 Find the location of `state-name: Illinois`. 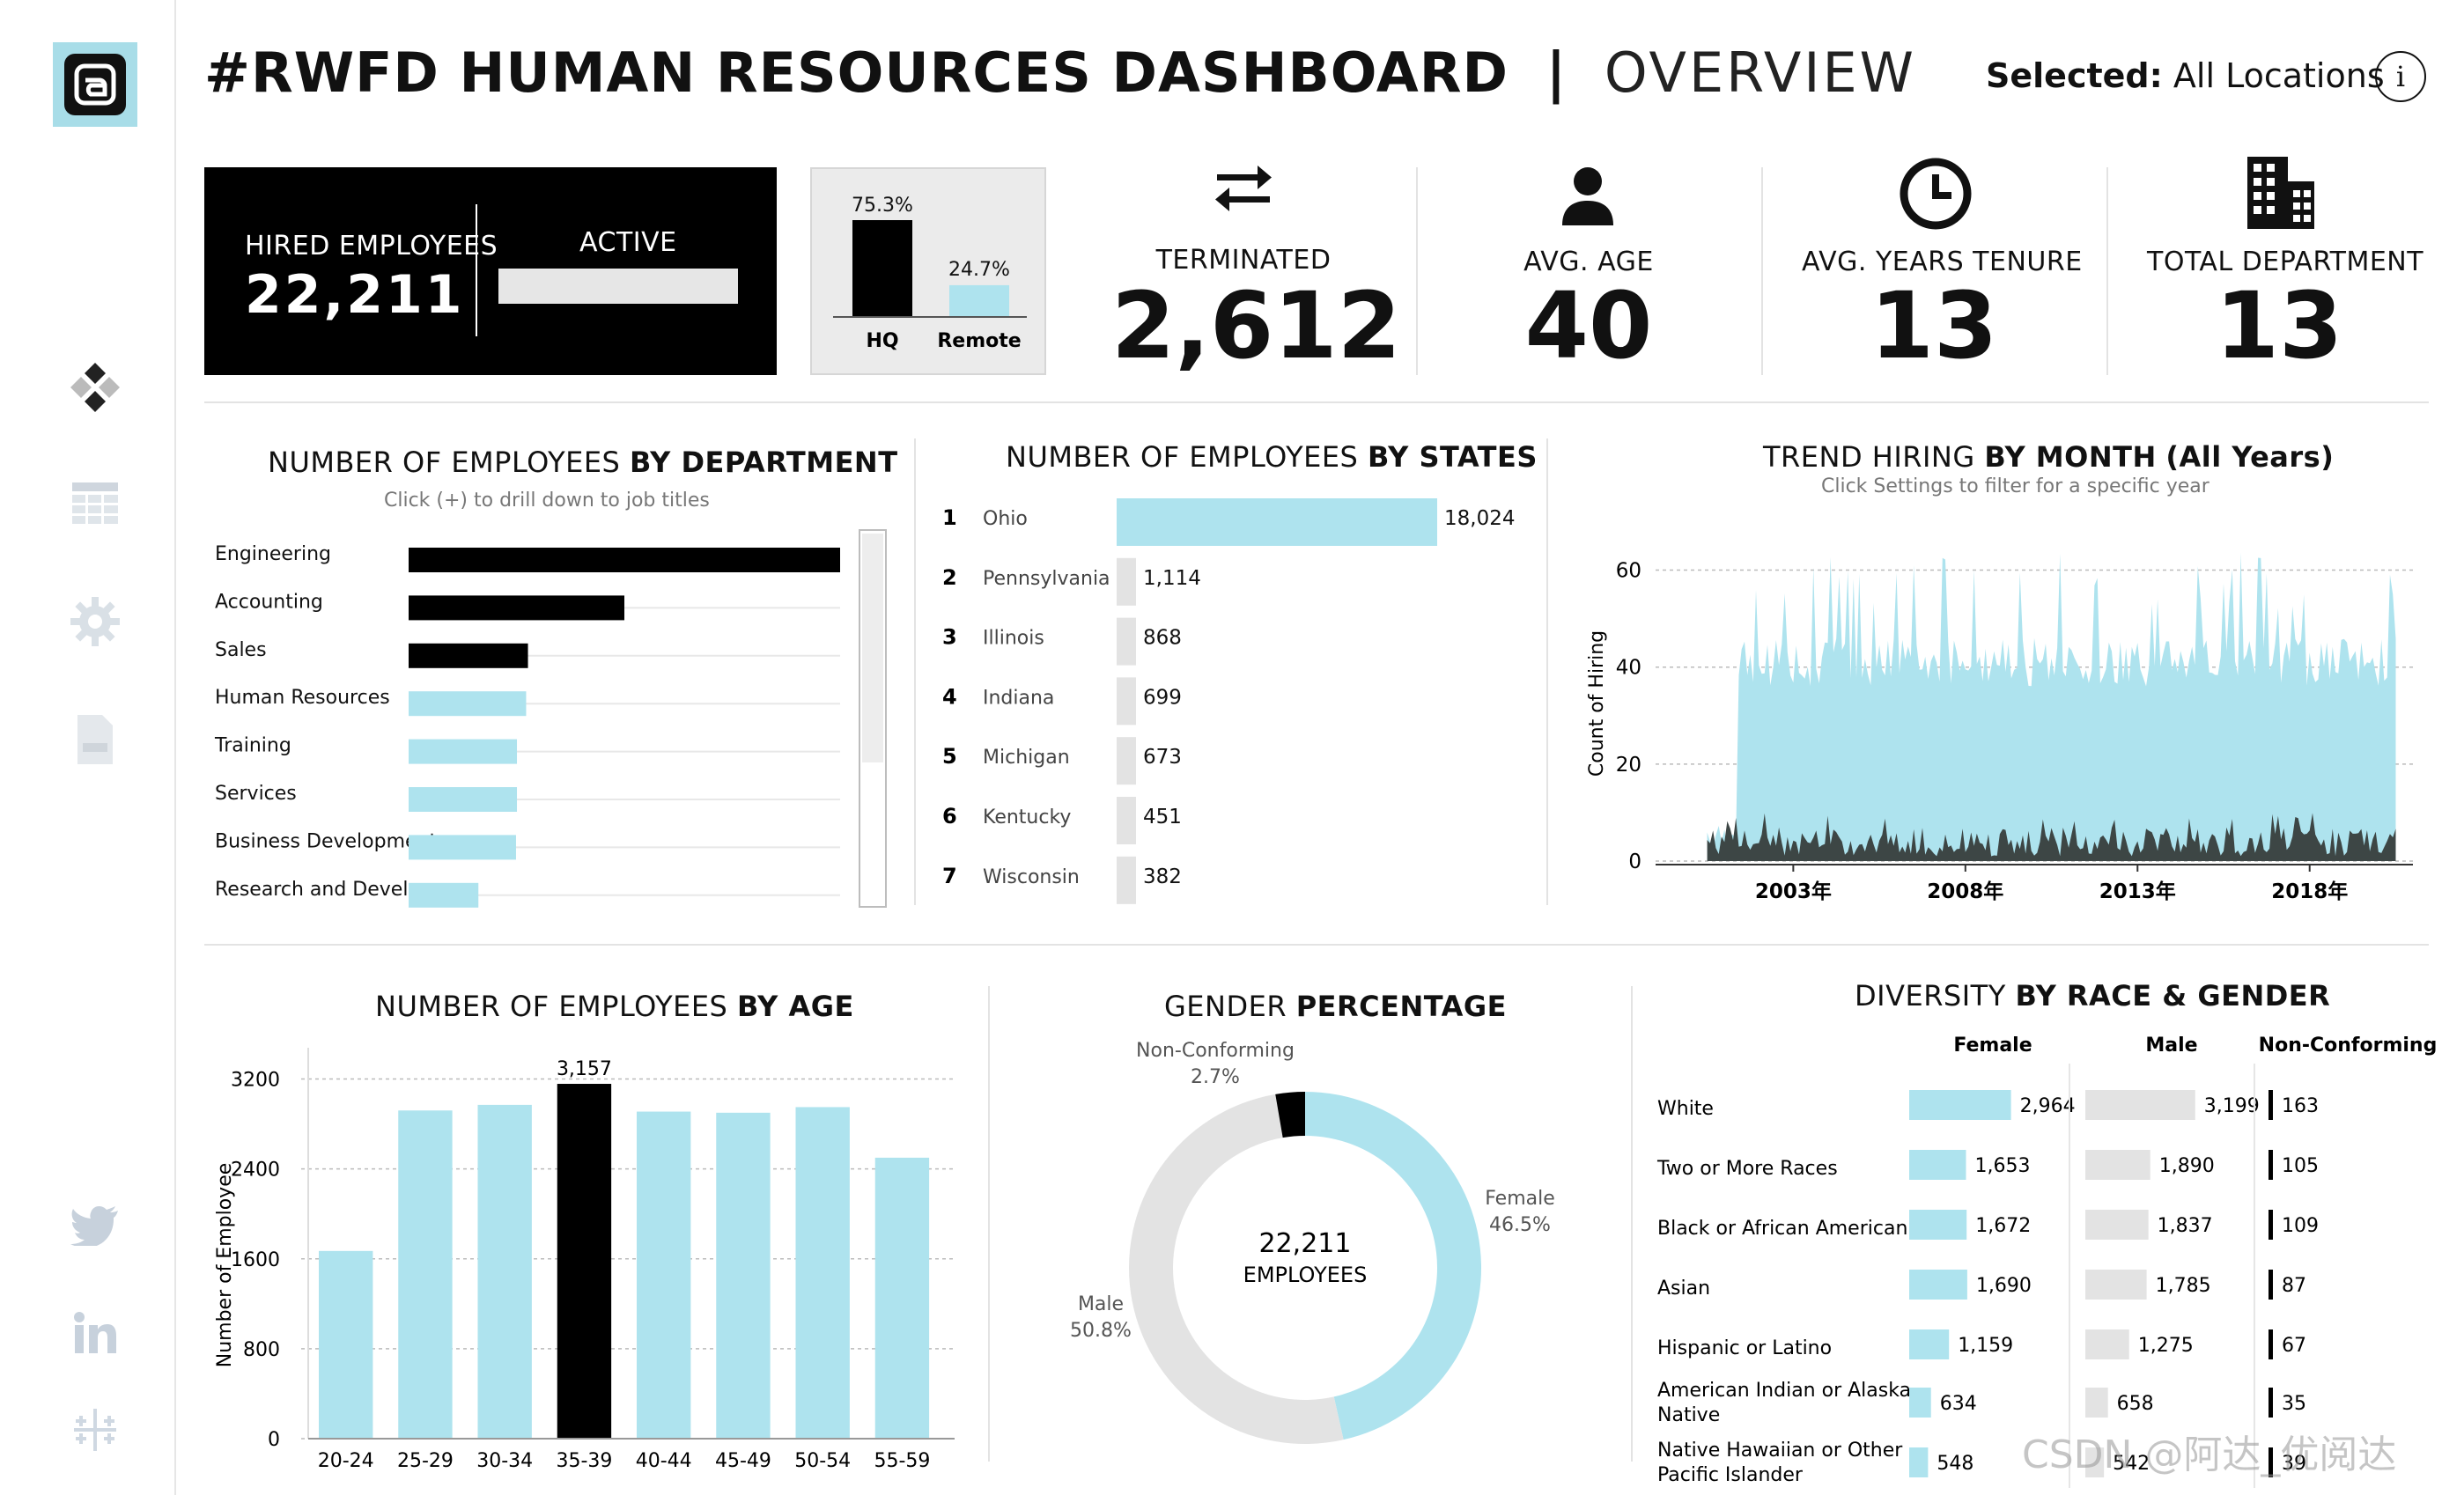

state-name: Illinois is located at coordinates (1013, 639).